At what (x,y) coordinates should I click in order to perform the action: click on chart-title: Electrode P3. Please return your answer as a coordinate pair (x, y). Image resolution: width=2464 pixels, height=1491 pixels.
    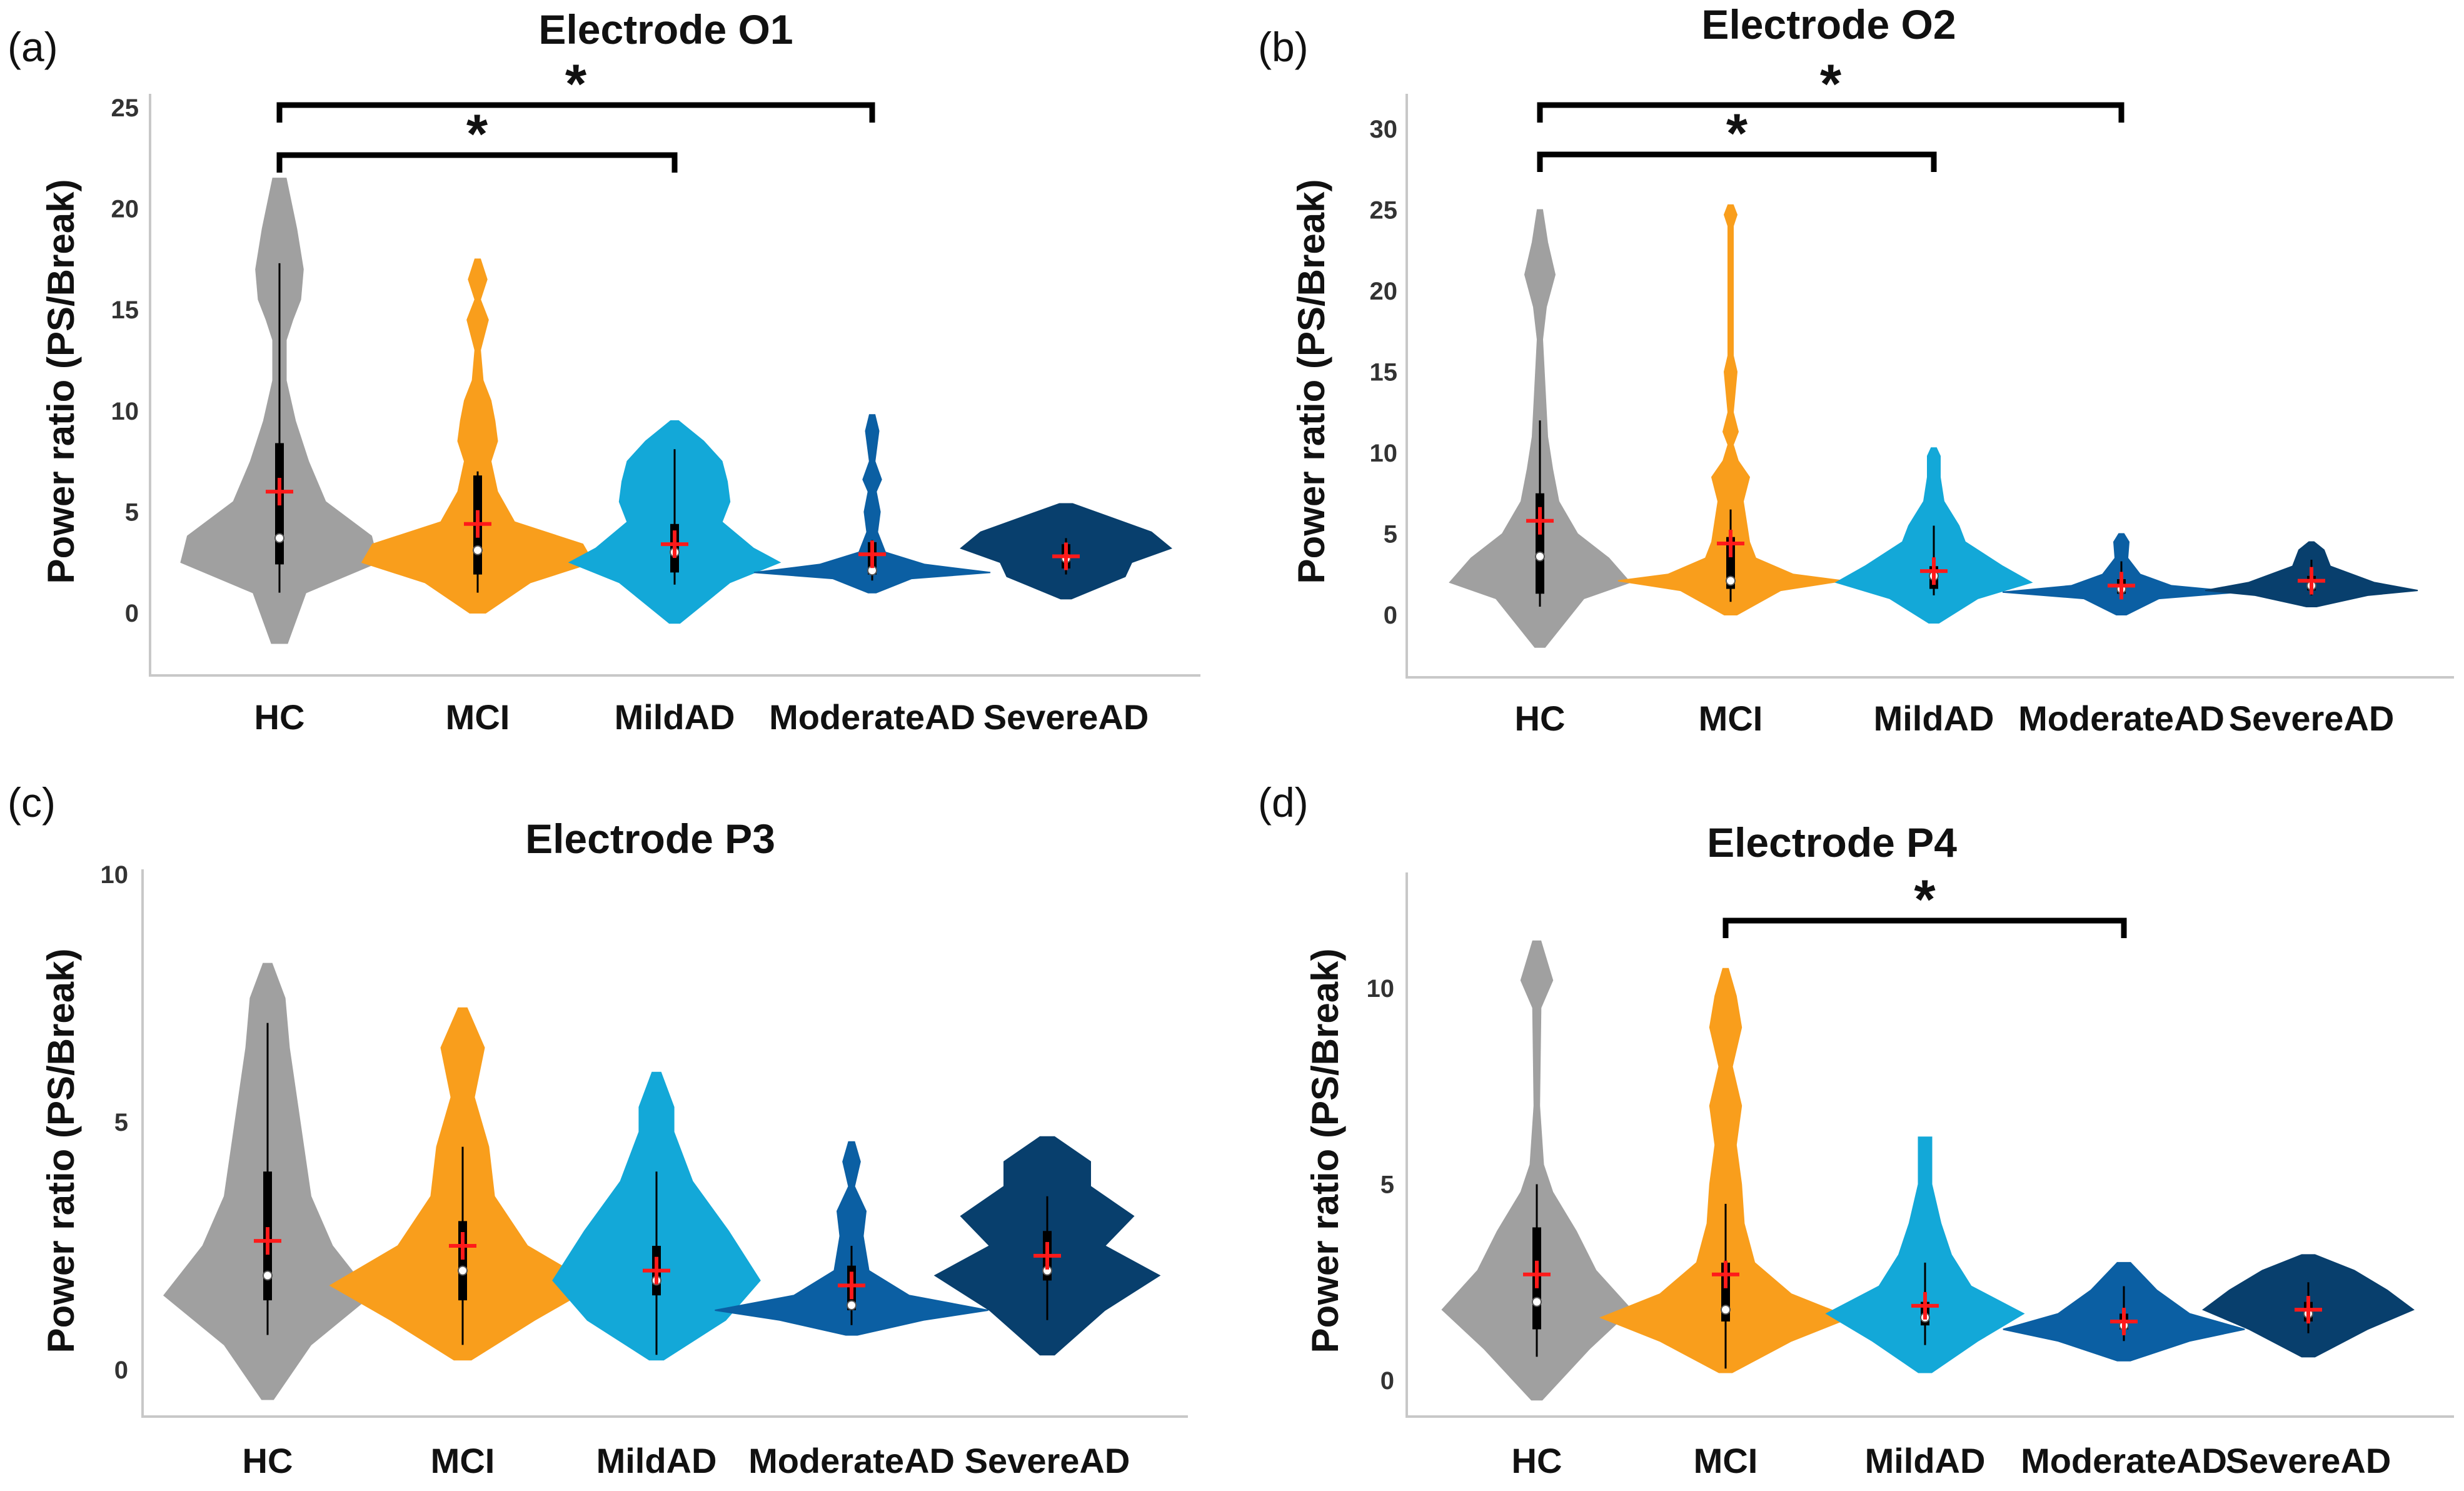
    Looking at the image, I should click on (650, 839).